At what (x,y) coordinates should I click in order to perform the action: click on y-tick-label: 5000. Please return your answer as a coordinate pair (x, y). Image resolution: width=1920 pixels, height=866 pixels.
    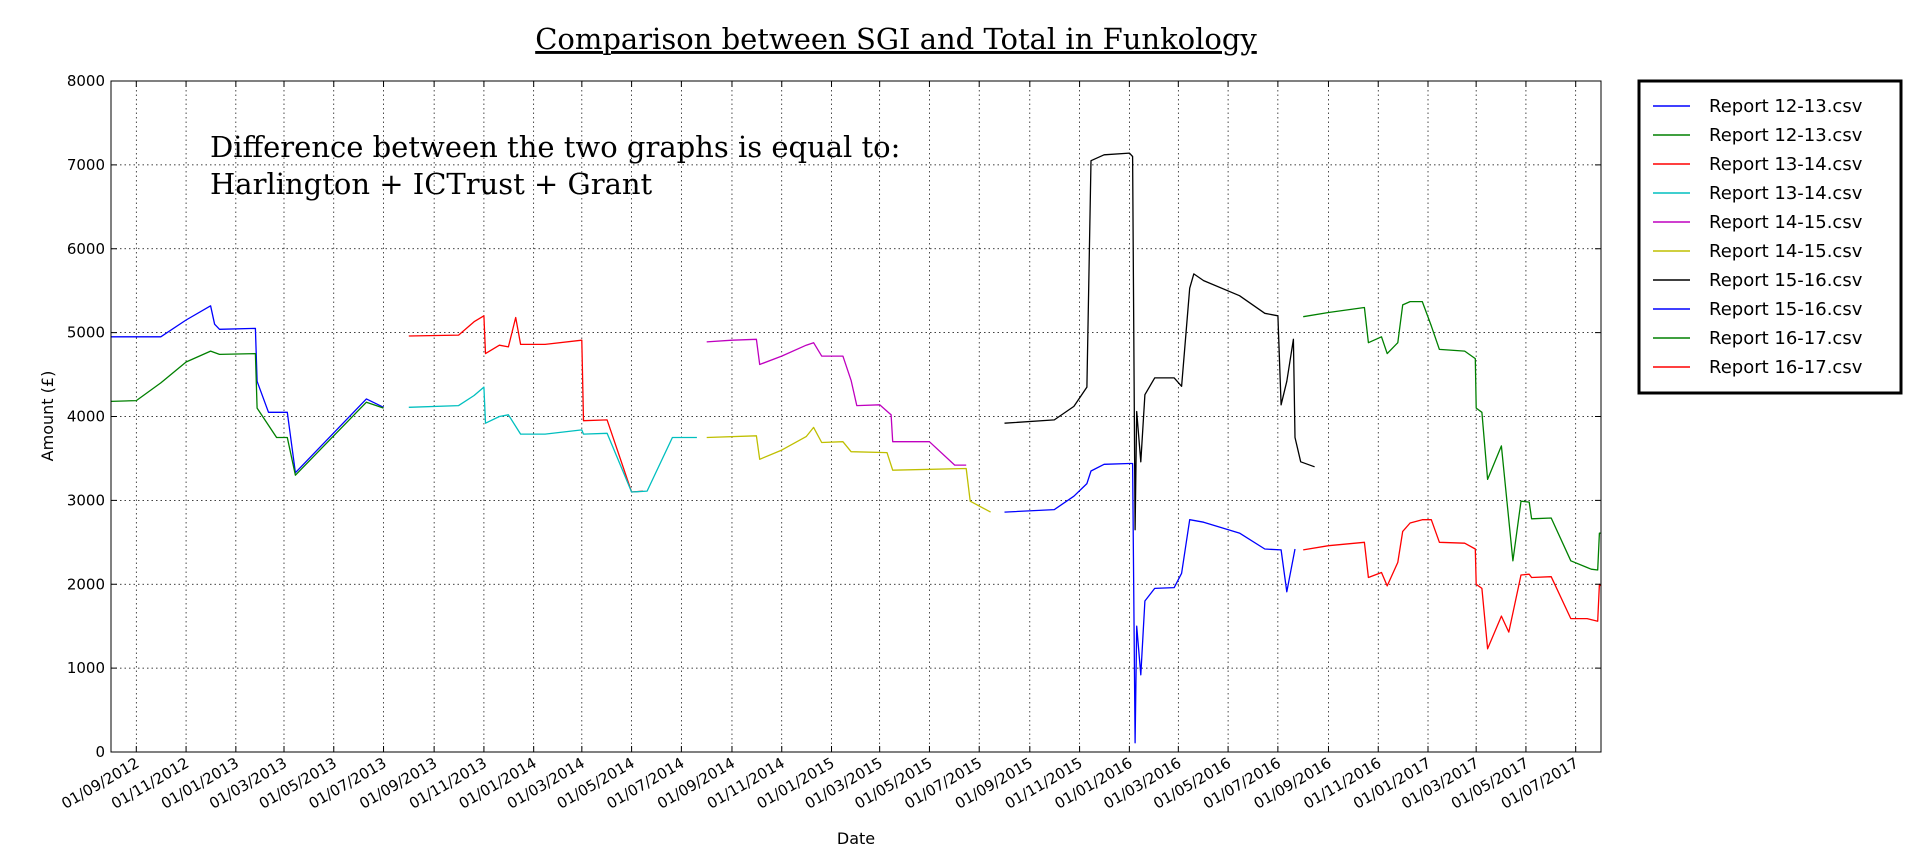
    Looking at the image, I should click on (86, 333).